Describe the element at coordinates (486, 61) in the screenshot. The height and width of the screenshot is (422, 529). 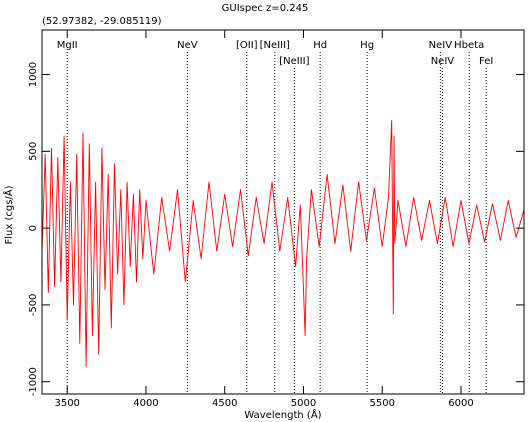
I see `annotation-label-10: FeI` at that location.